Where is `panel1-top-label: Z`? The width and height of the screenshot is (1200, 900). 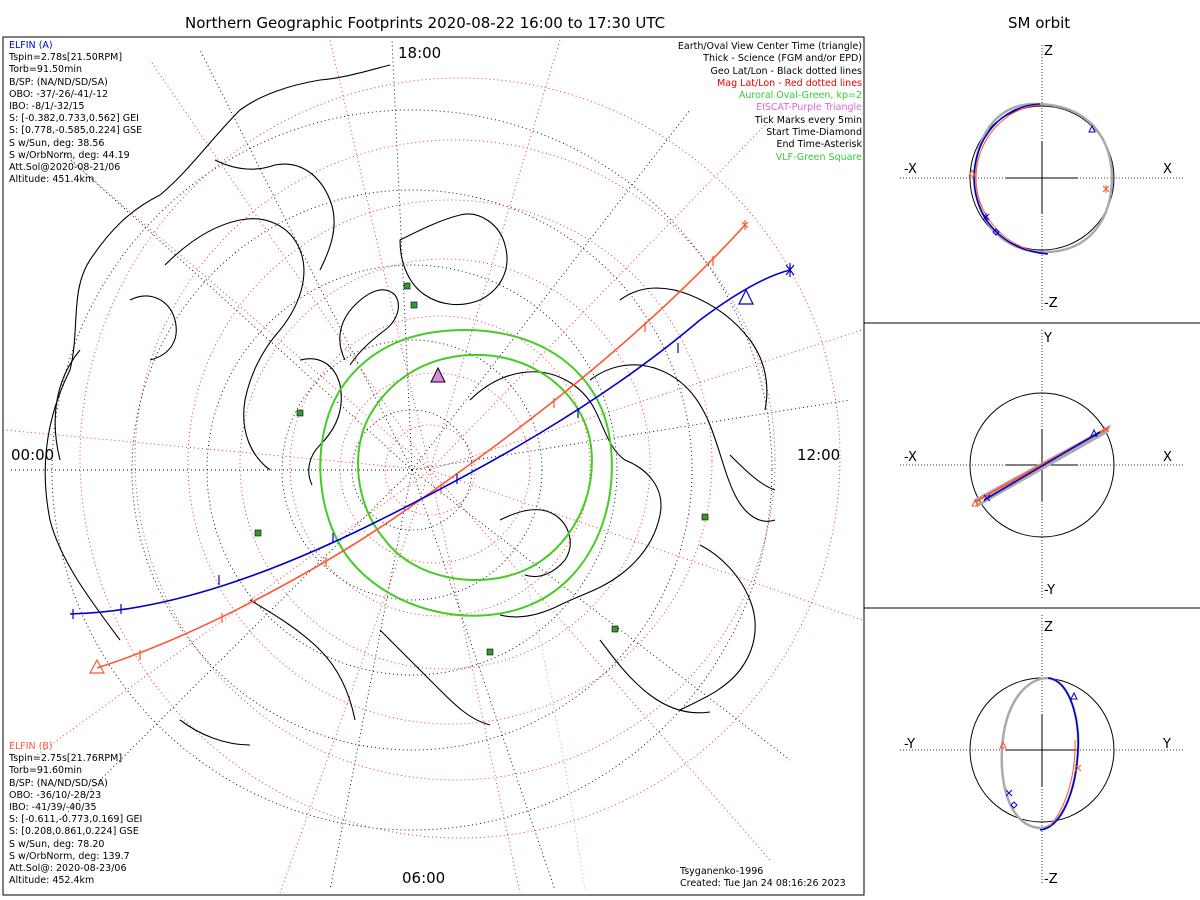 panel1-top-label: Z is located at coordinates (1048, 51).